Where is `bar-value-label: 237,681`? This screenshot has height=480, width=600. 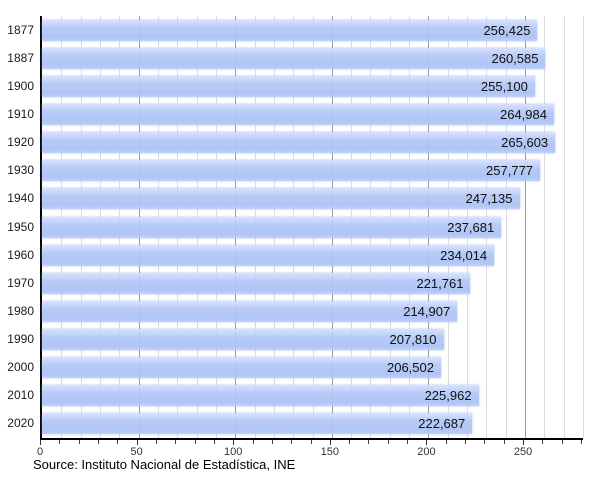
bar-value-label: 237,681 is located at coordinates (471, 227).